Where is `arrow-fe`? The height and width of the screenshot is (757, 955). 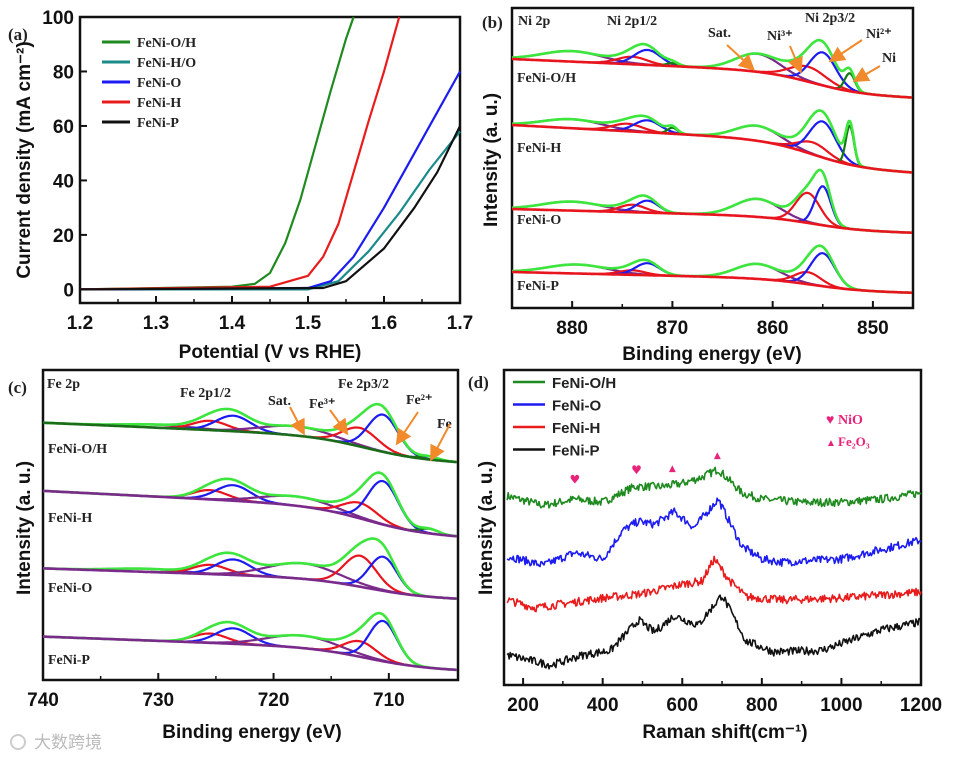
arrow-fe is located at coordinates (440, 442).